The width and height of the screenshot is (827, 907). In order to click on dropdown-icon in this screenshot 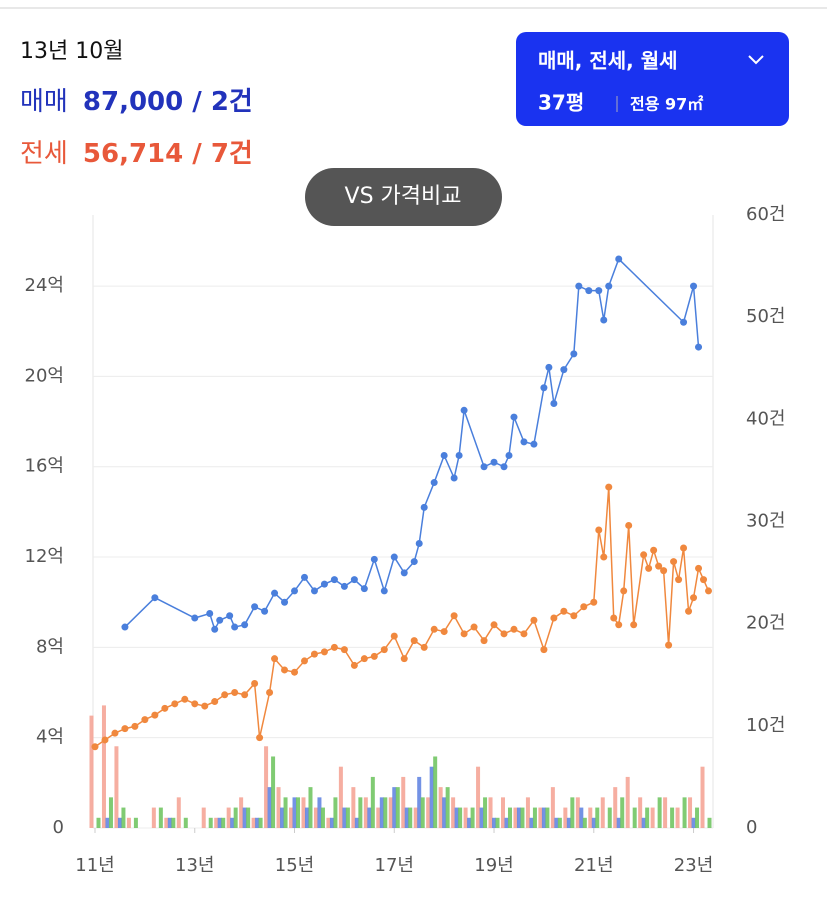, I will do `click(756, 60)`.